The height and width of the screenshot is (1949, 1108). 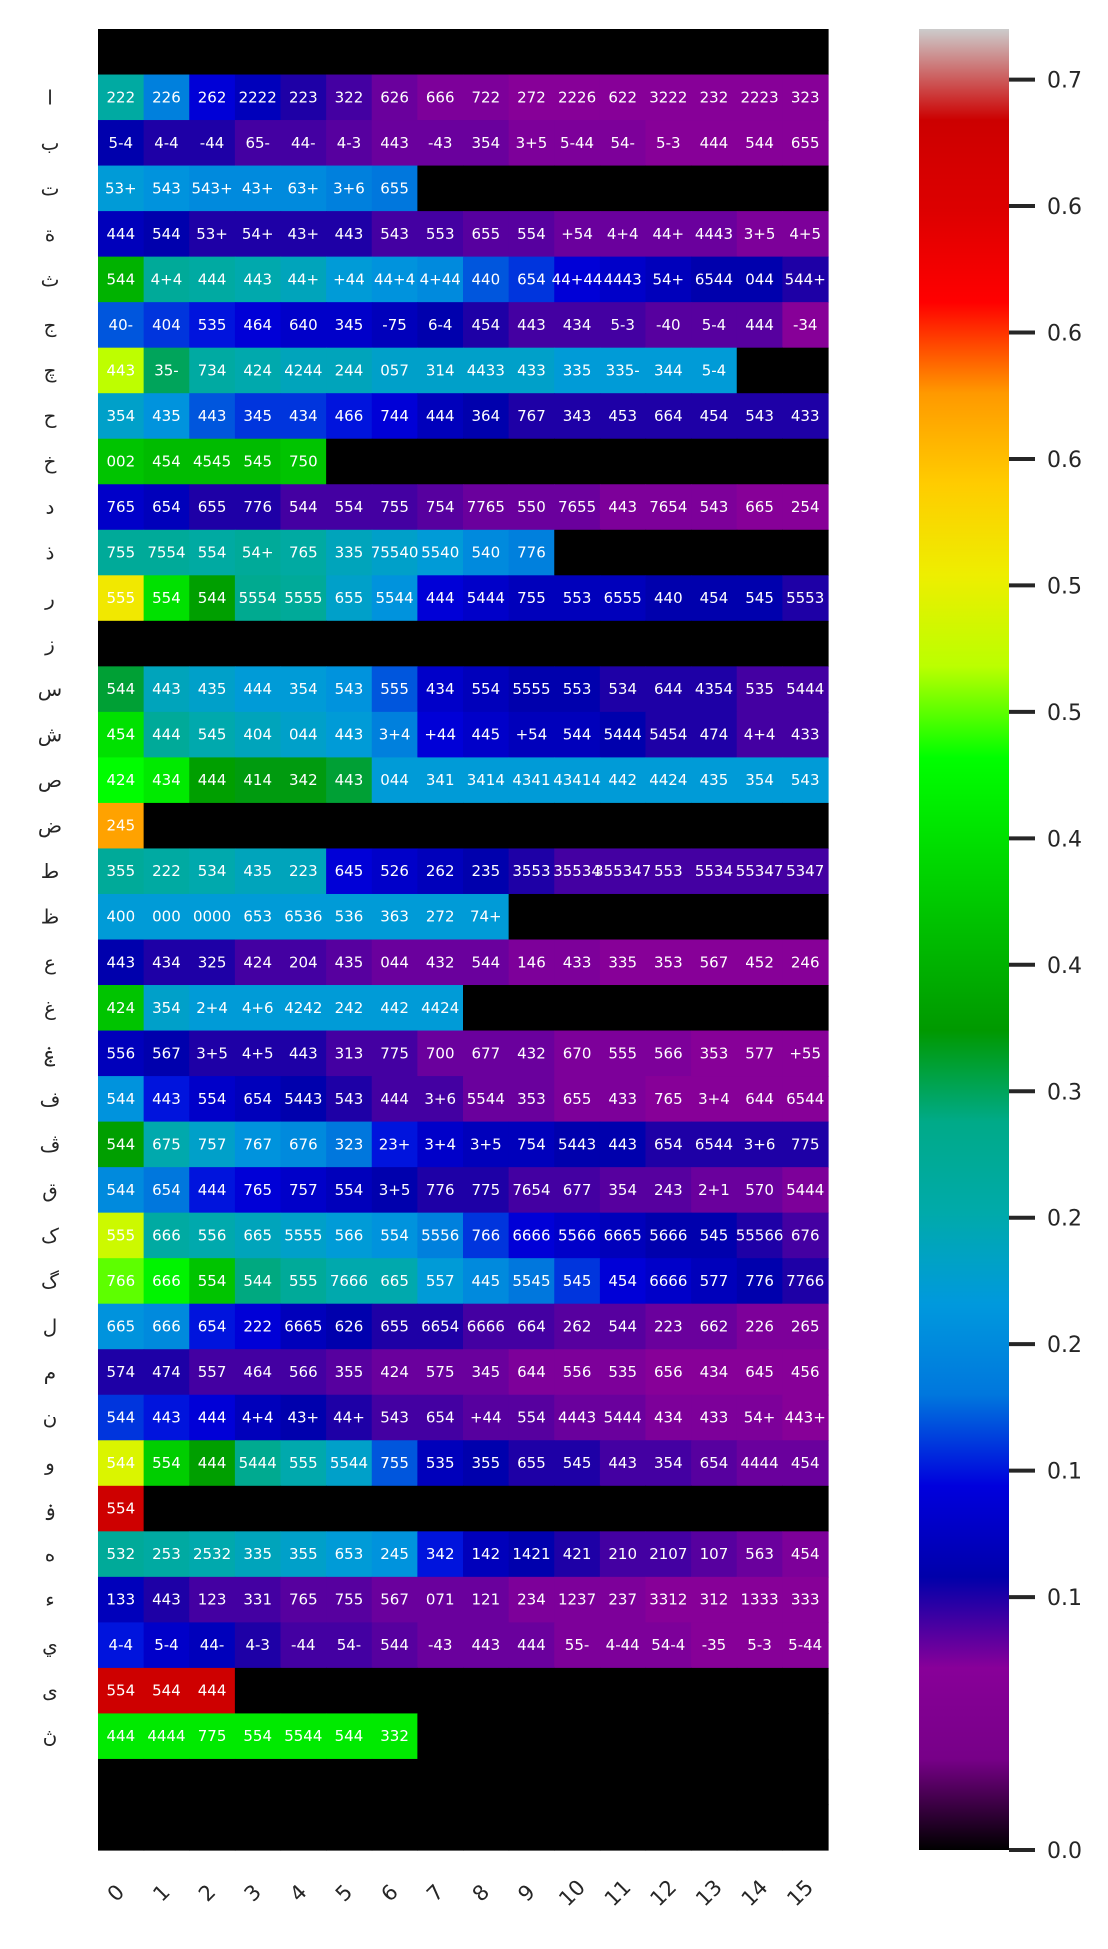 What do you see at coordinates (440, 917) in the screenshot?
I see `cell-annotation: 272` at bounding box center [440, 917].